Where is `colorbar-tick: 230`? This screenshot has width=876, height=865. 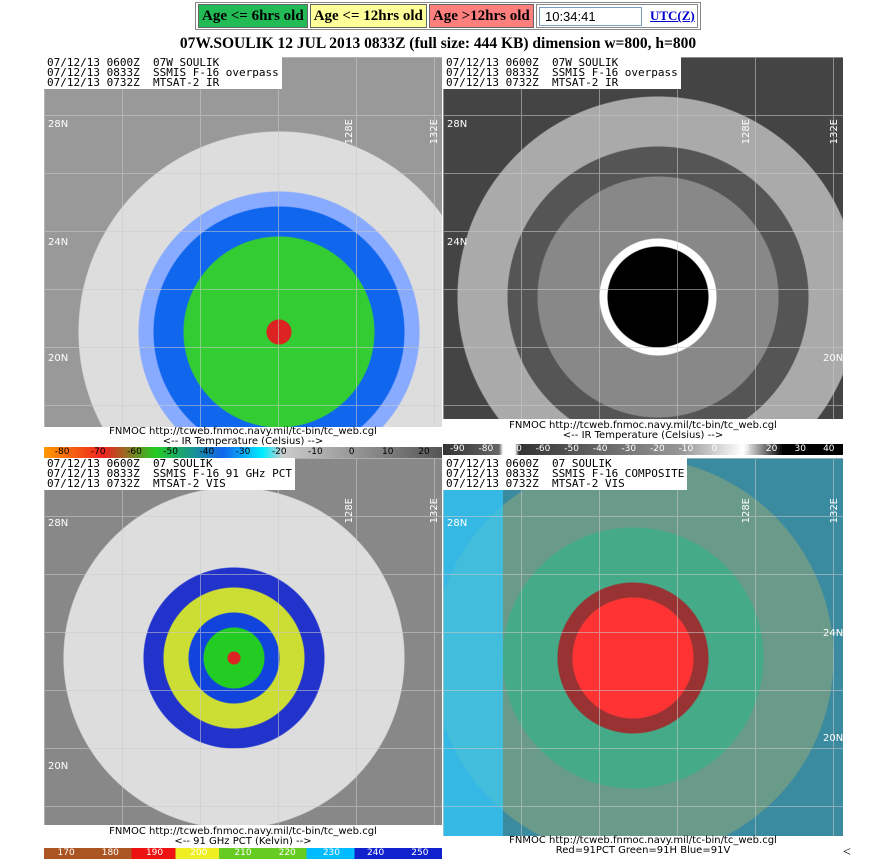
colorbar-tick: 230 is located at coordinates (331, 853).